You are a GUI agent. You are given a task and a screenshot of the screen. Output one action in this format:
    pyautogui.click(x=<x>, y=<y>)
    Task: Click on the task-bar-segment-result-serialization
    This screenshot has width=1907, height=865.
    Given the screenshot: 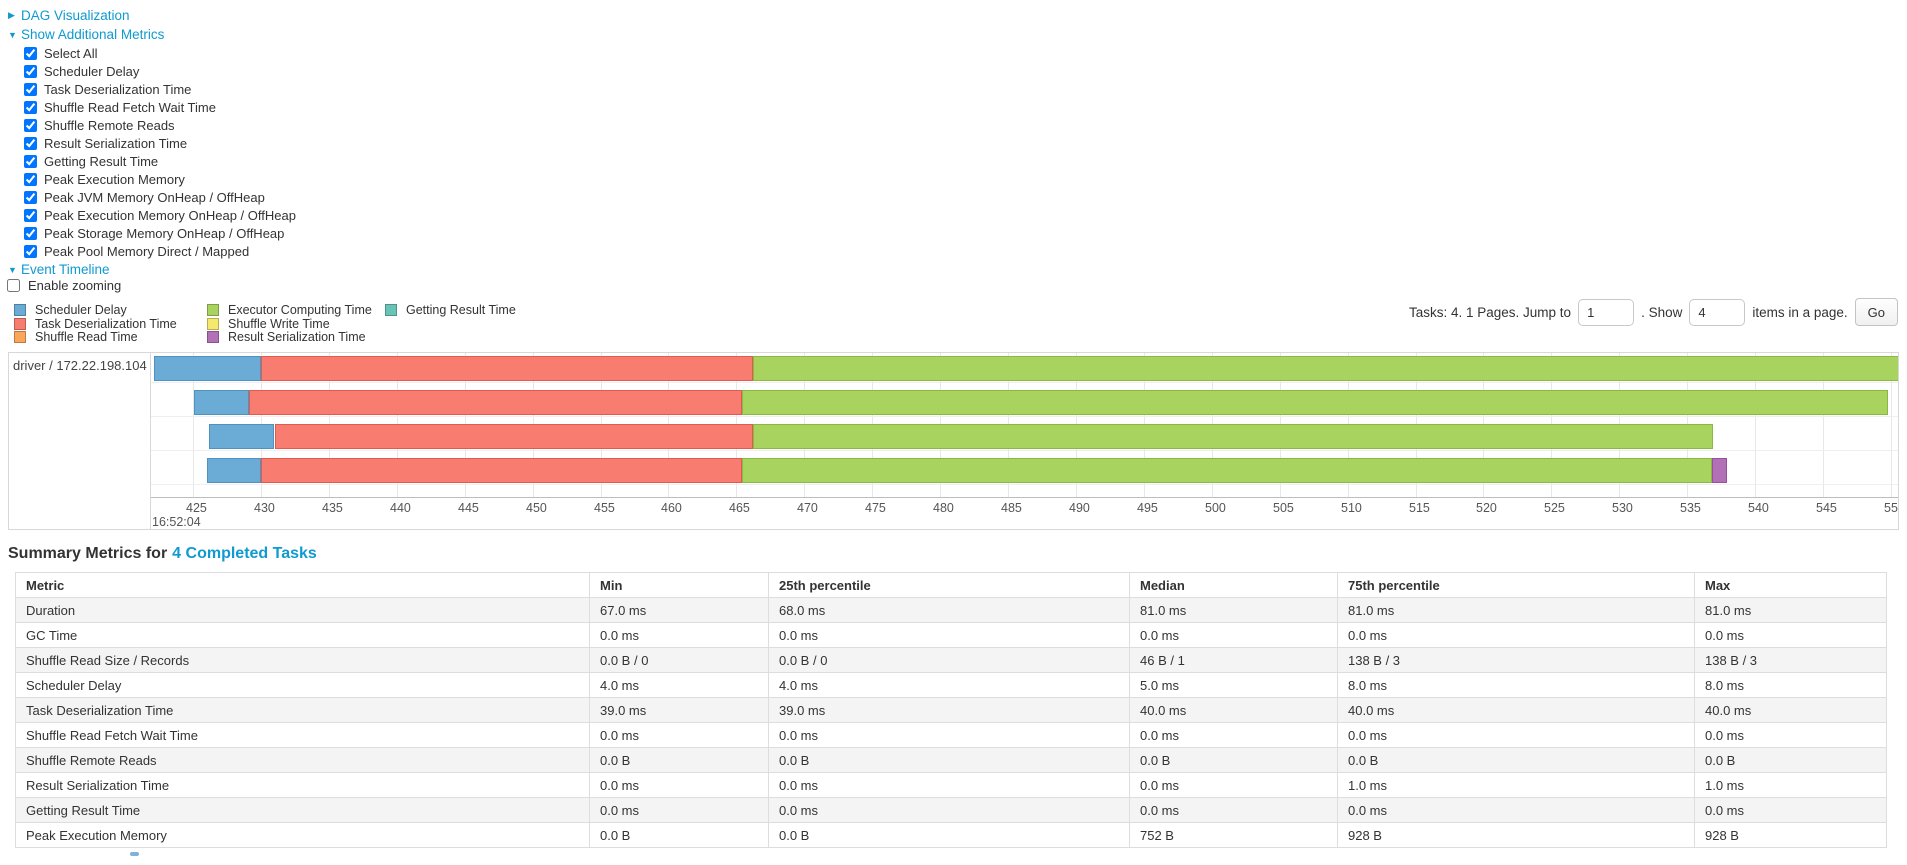 What is the action you would take?
    pyautogui.click(x=1719, y=470)
    